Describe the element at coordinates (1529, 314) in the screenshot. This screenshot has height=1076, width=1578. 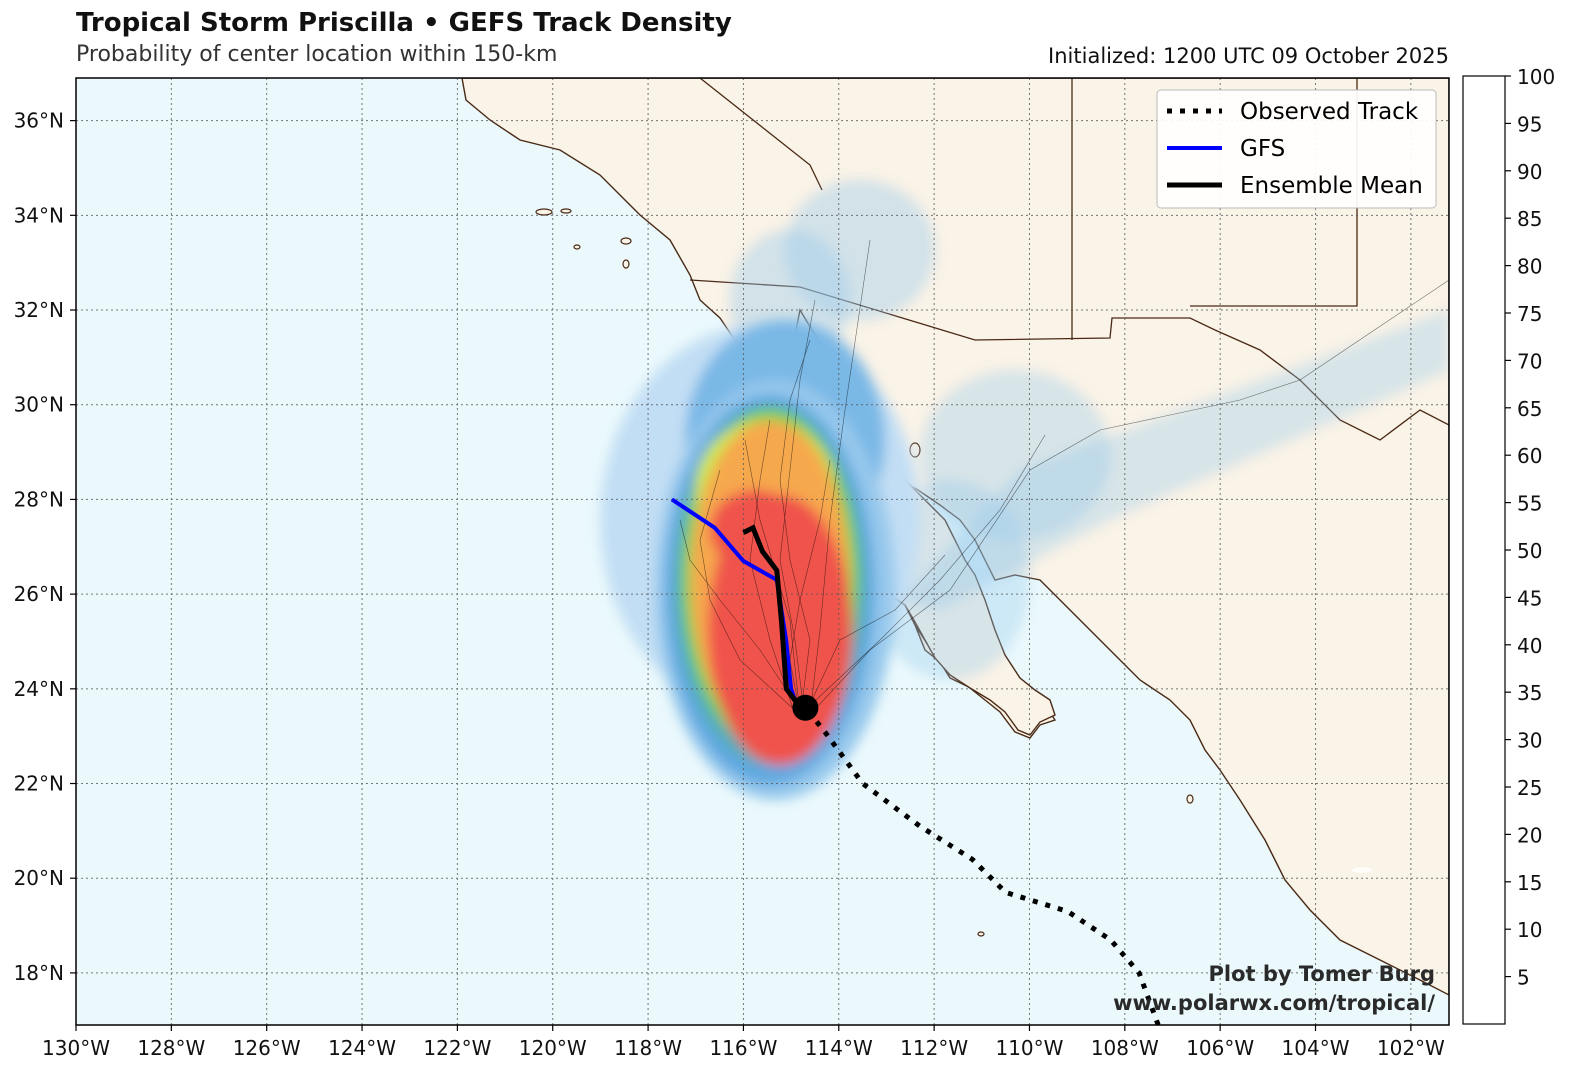
I see `colorbar-tick-label: 75` at that location.